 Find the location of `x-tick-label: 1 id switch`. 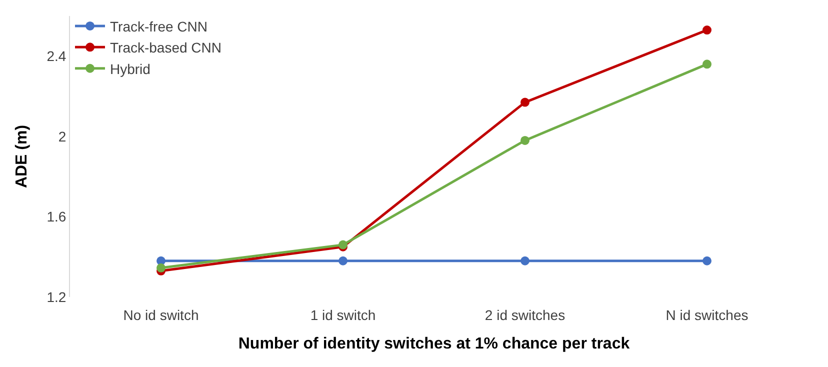

x-tick-label: 1 id switch is located at coordinates (343, 315).